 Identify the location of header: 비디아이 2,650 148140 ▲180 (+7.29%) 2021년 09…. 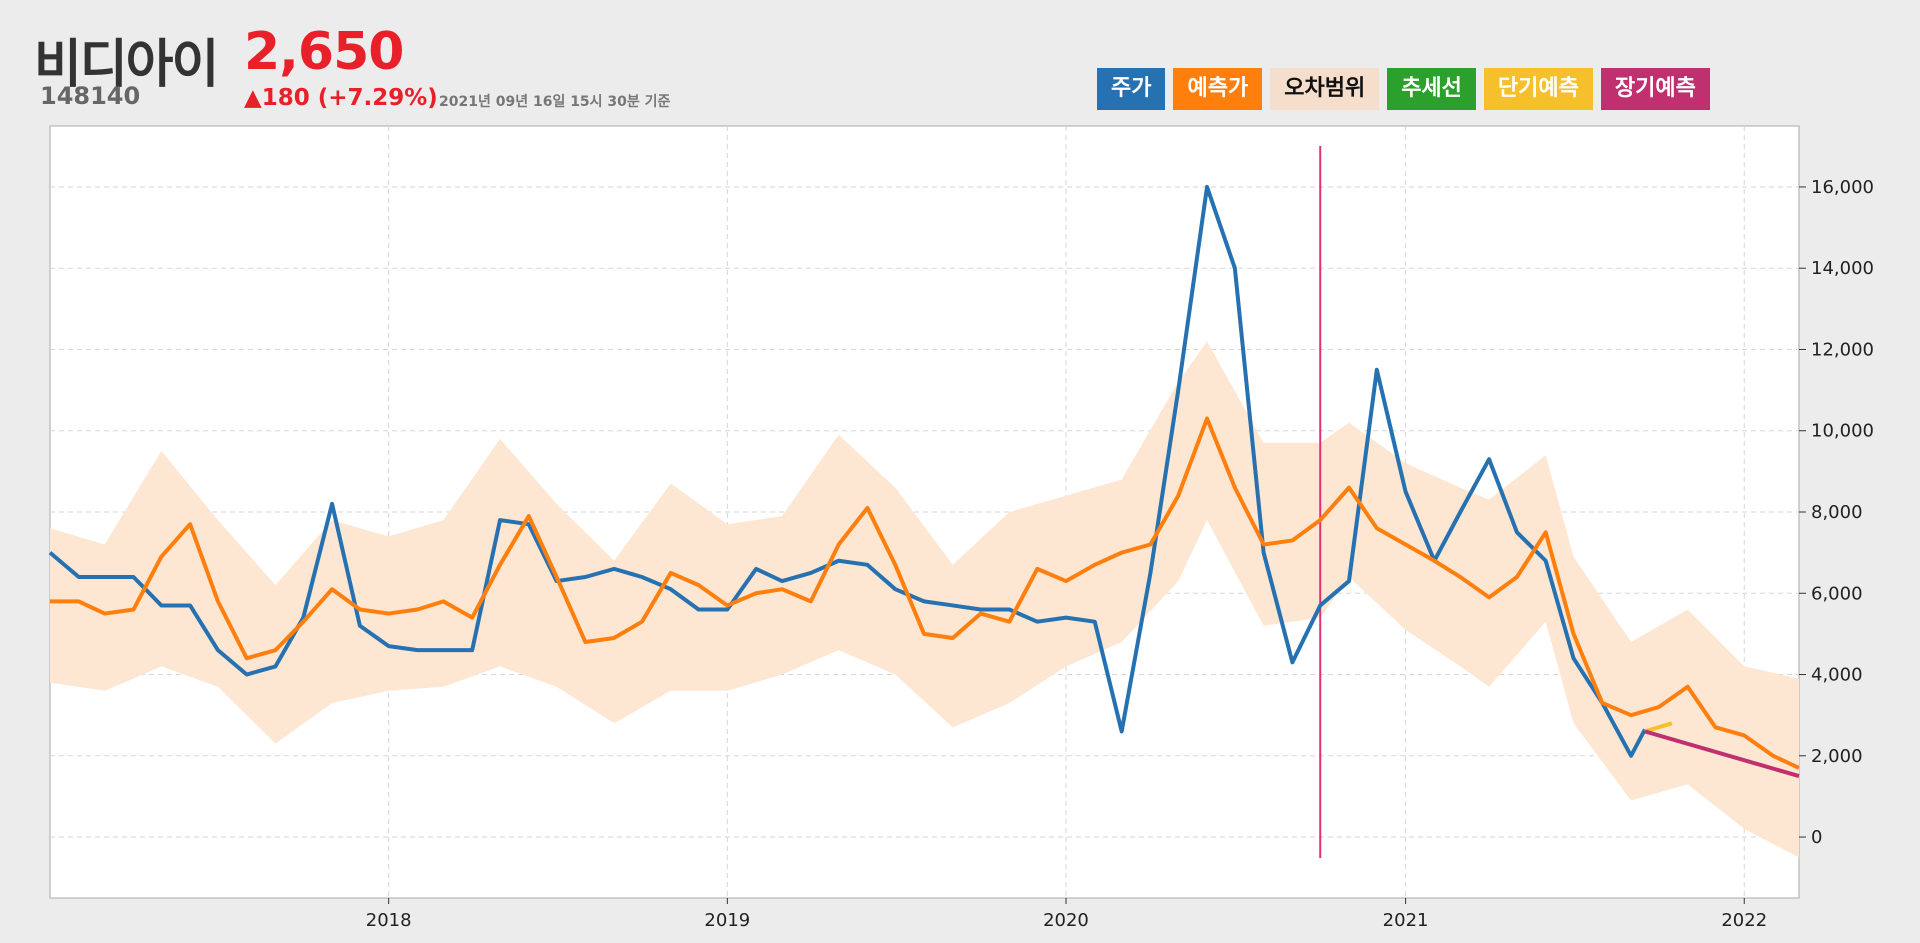
(960, 62).